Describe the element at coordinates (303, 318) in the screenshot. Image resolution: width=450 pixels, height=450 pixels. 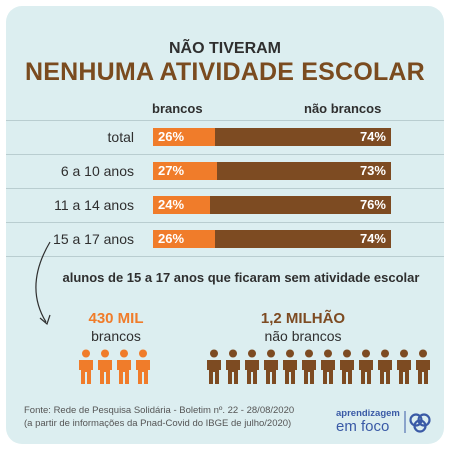
I see `count-nao-brancos-value: 1,2 MILHÃO` at that location.